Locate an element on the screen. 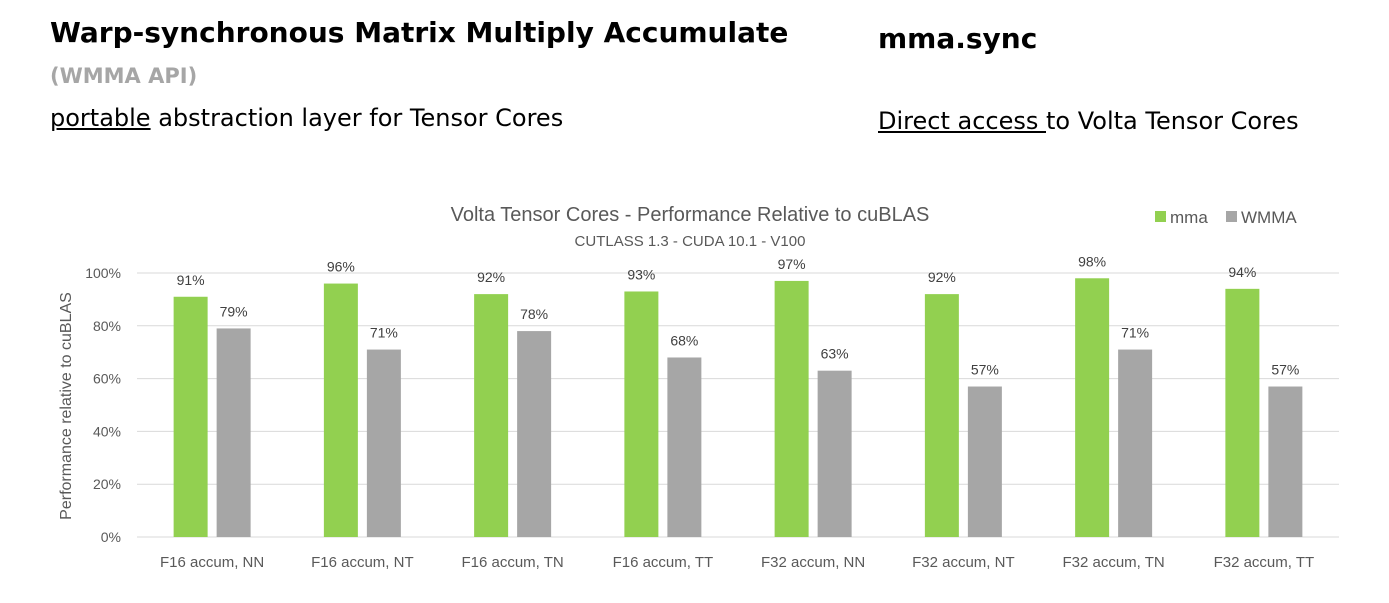 This screenshot has height=603, width=1389. x-tick-label: F16 accum, TT is located at coordinates (663, 562).